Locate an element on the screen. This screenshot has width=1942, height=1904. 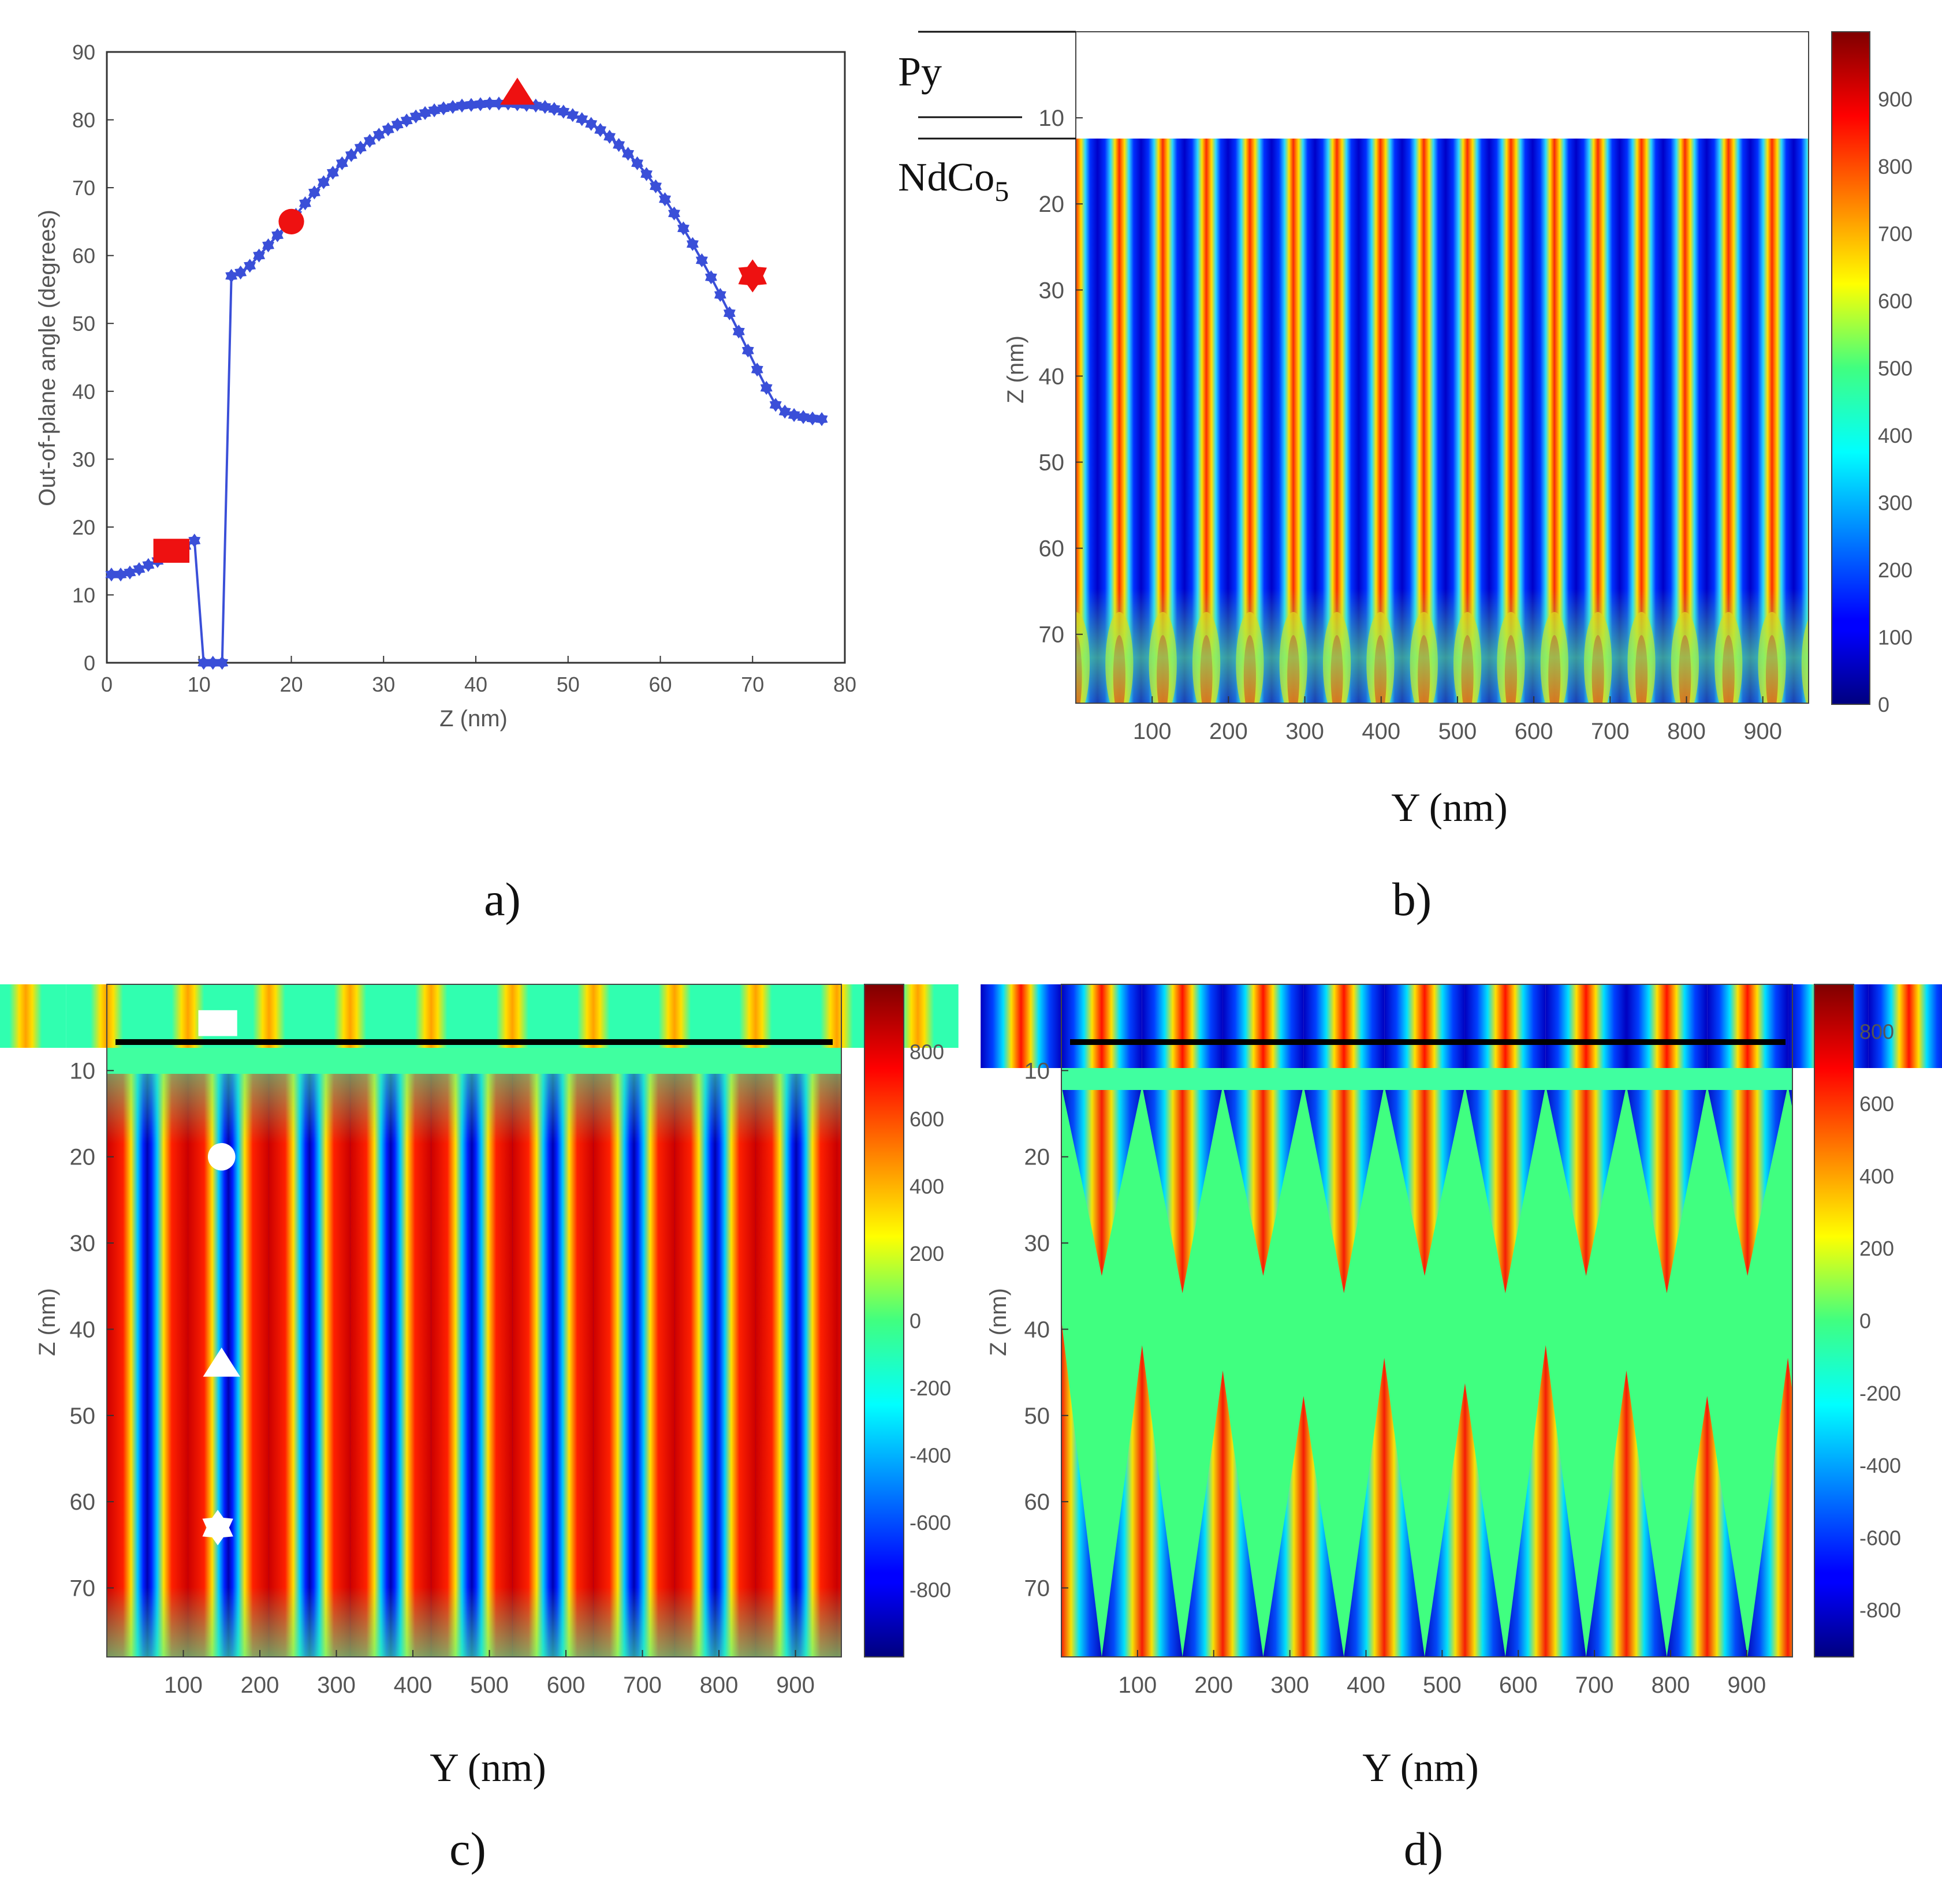
heatmap-ytick-label: 20 is located at coordinates (1052, 204).